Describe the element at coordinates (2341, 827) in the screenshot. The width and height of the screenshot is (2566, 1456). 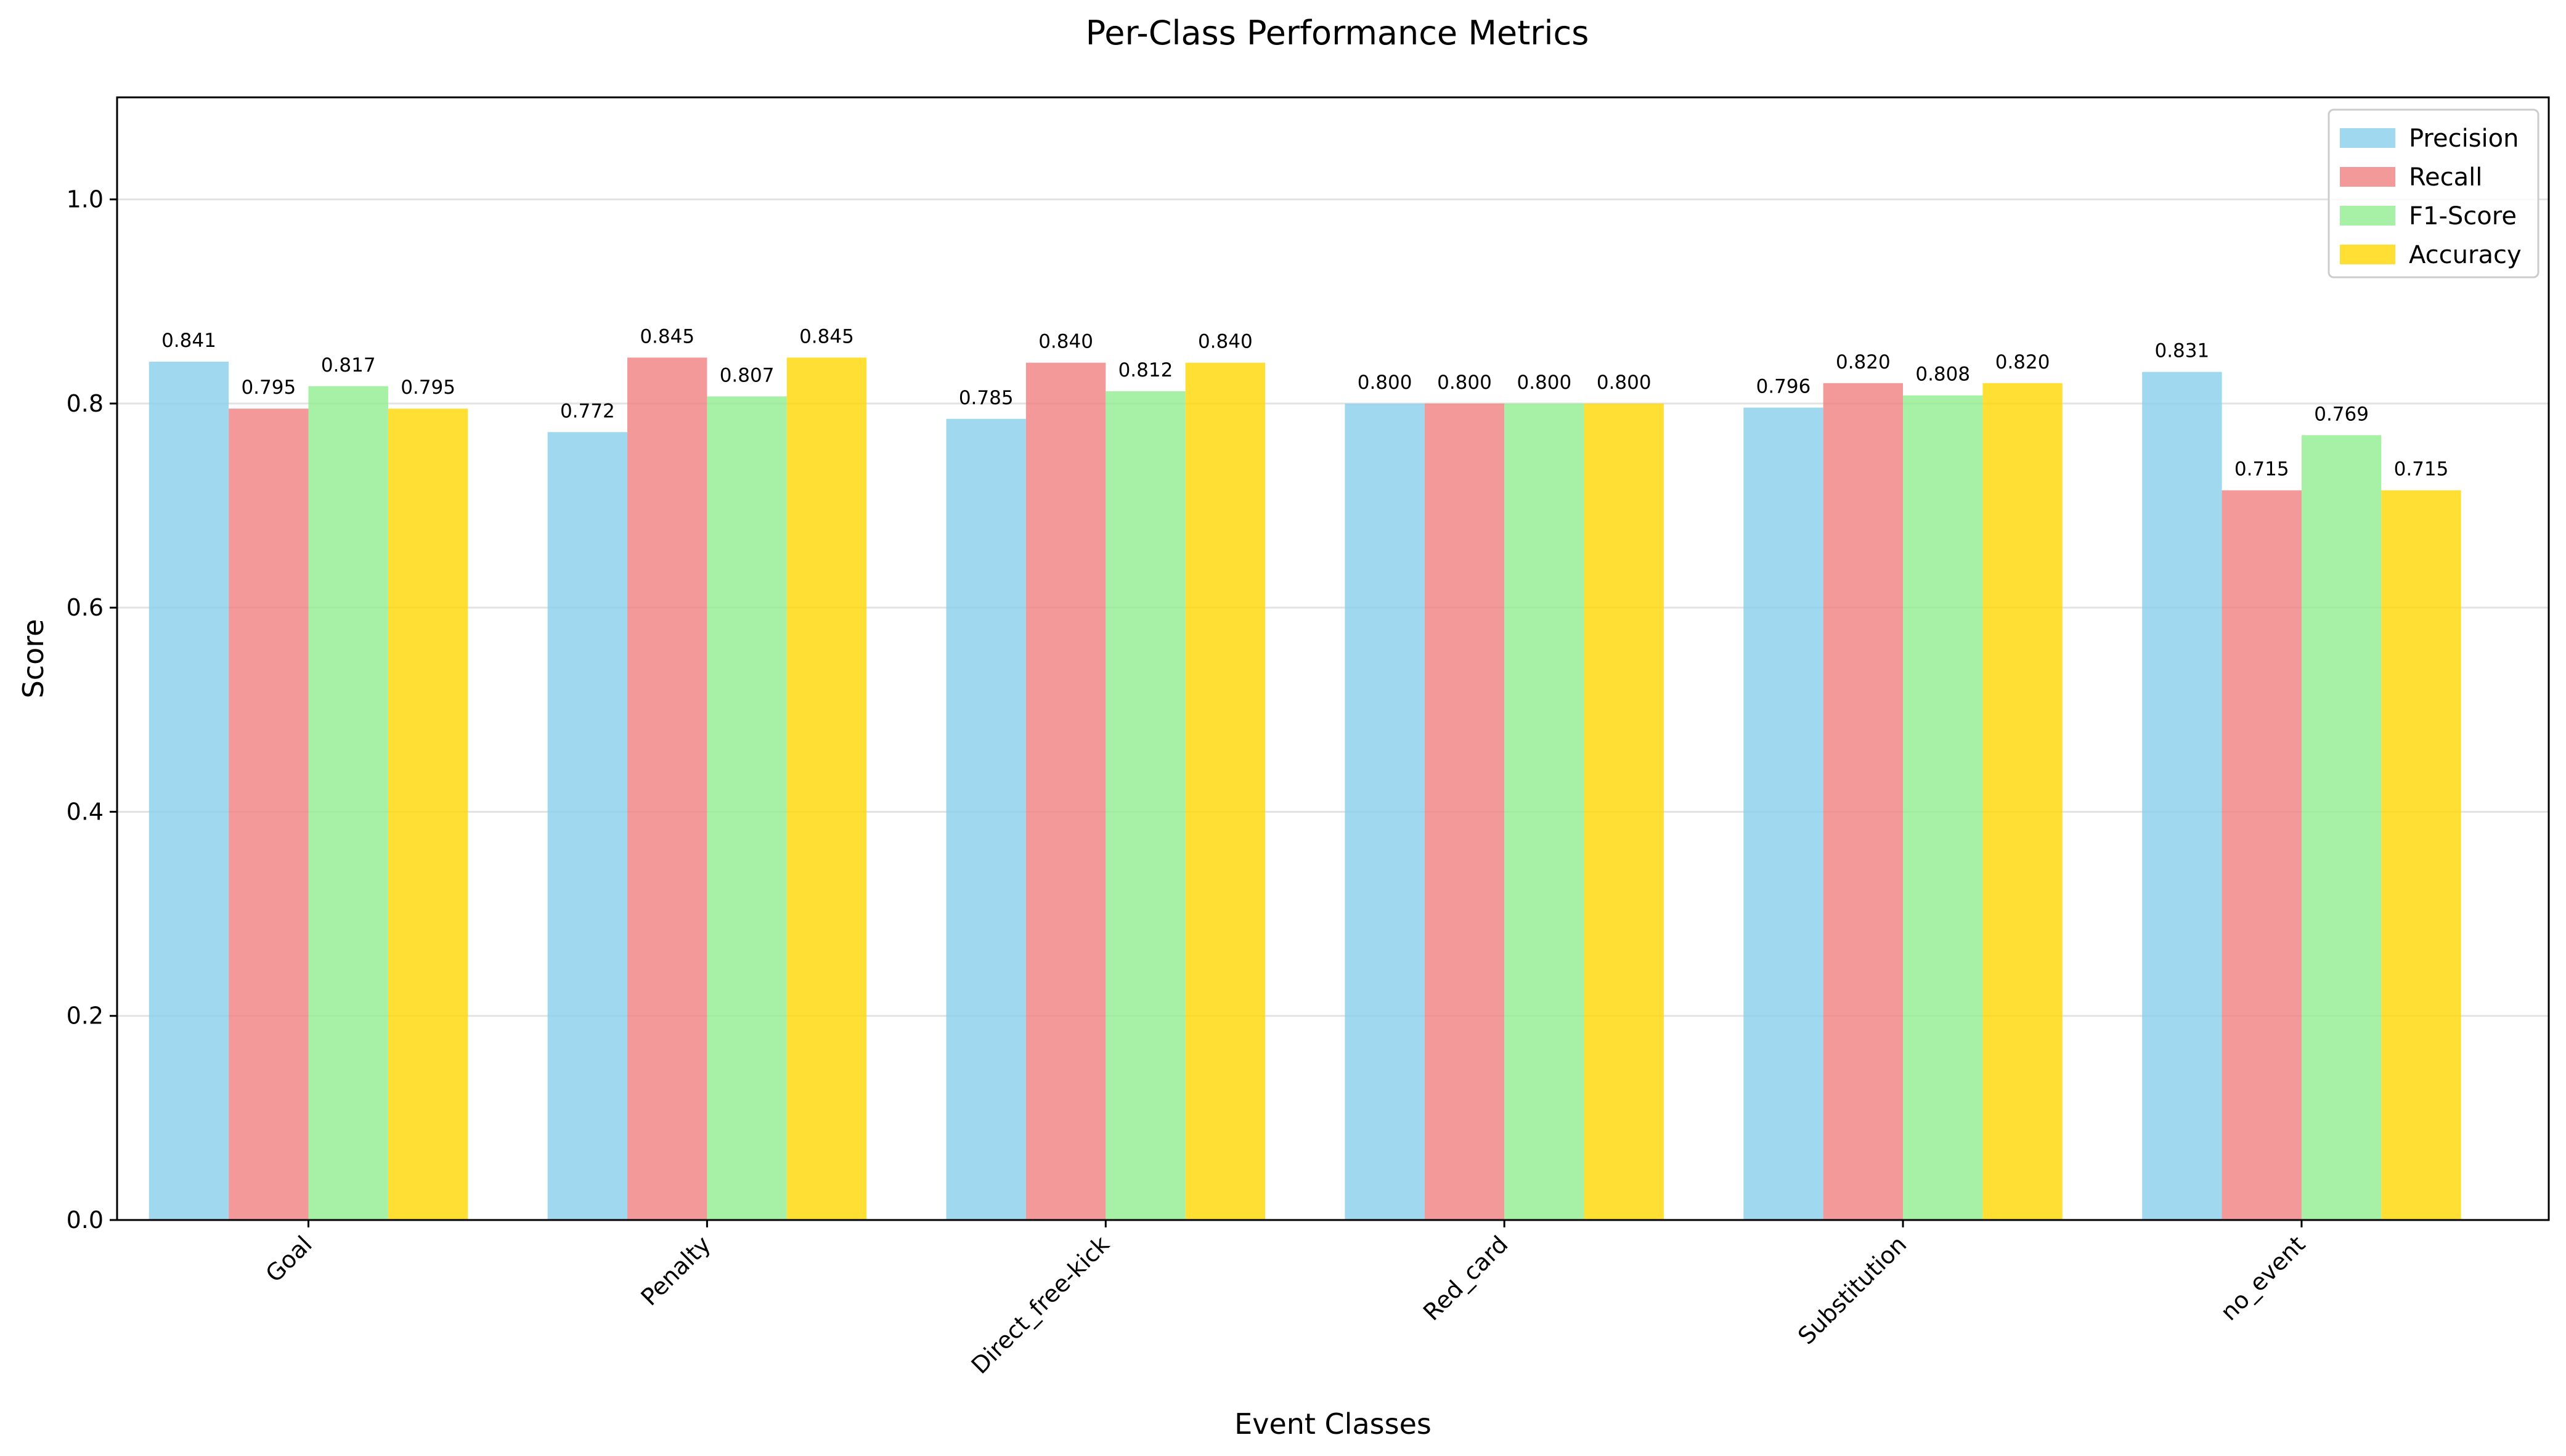
I see `bar-f1-score-no-event` at that location.